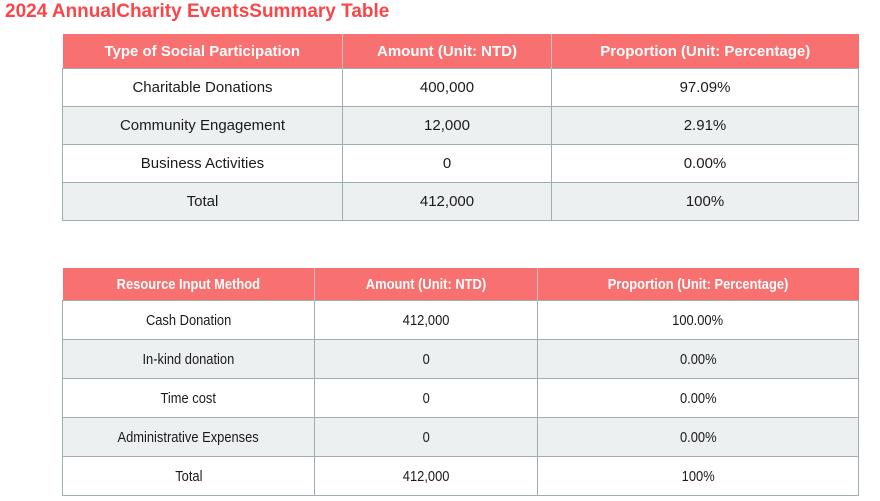  I want to click on table-cell: Business Activities, so click(202, 163).